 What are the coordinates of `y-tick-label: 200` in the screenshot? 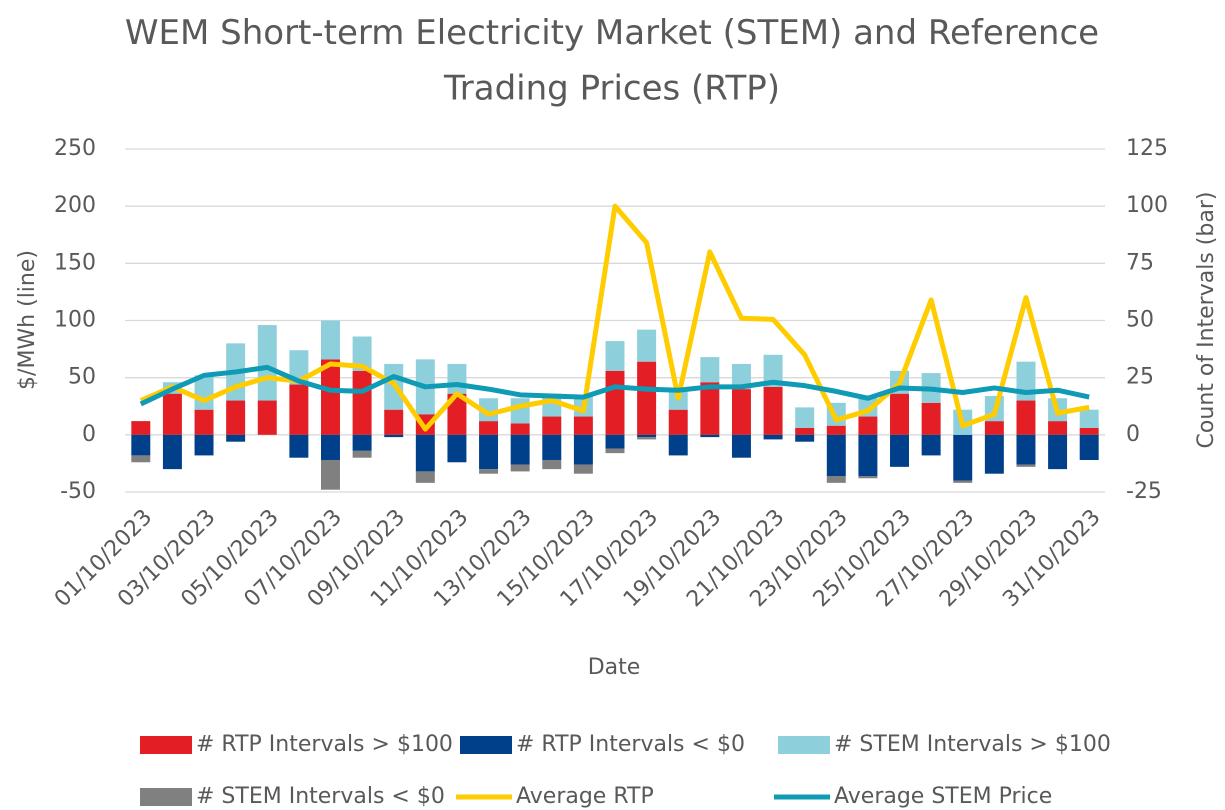 It's located at (75, 205).